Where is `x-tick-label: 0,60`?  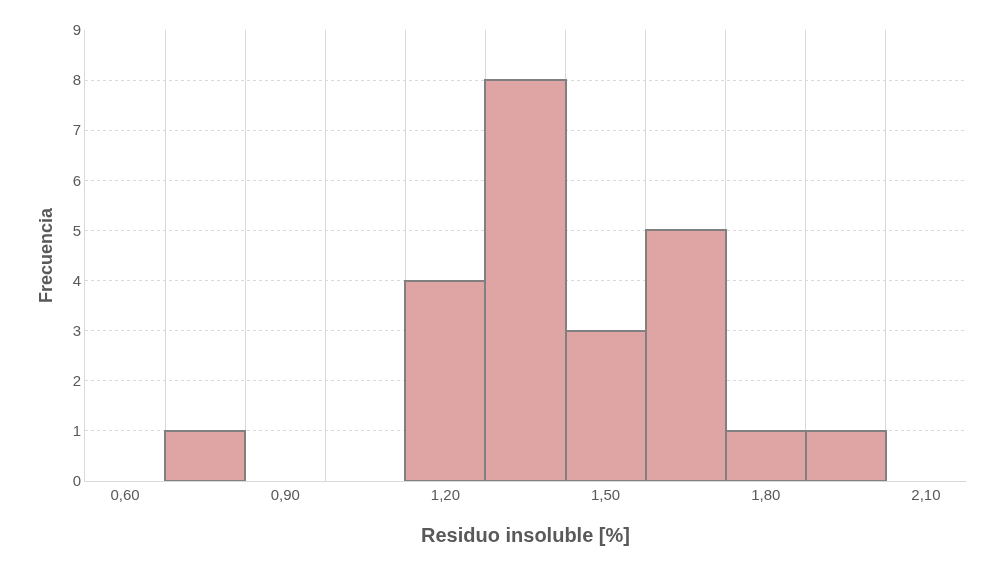
x-tick-label: 0,60 is located at coordinates (125, 494).